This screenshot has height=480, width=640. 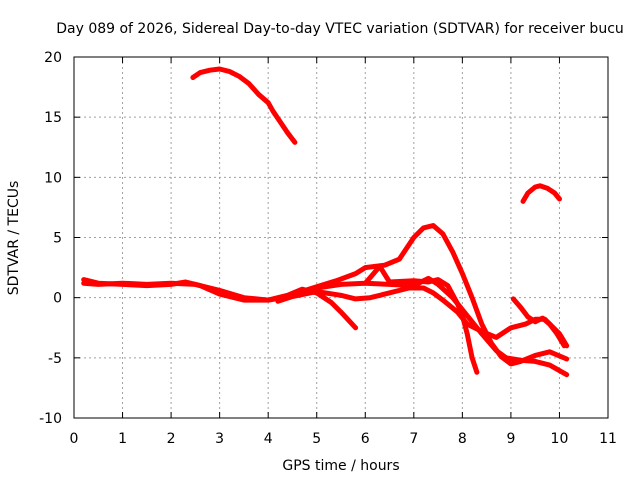 What do you see at coordinates (608, 439) in the screenshot?
I see `x-tick-label: 11` at bounding box center [608, 439].